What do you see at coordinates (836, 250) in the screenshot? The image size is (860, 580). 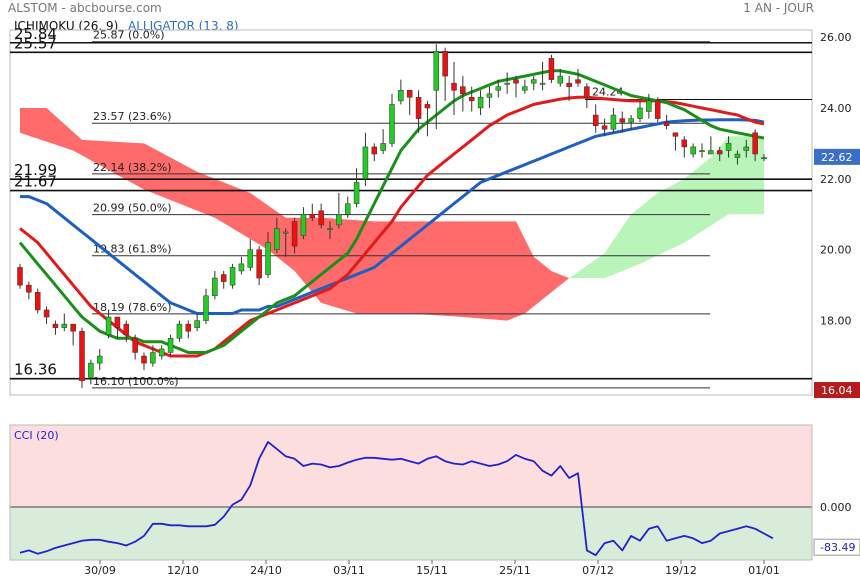 I see `price-tick: 20.00` at bounding box center [836, 250].